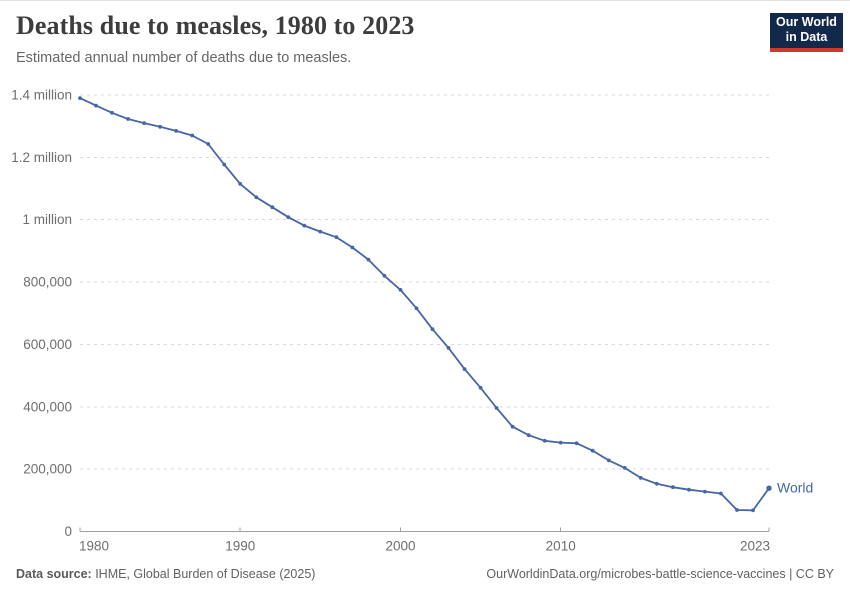 The height and width of the screenshot is (601, 850). What do you see at coordinates (795, 488) in the screenshot?
I see `world-series-label: World` at bounding box center [795, 488].